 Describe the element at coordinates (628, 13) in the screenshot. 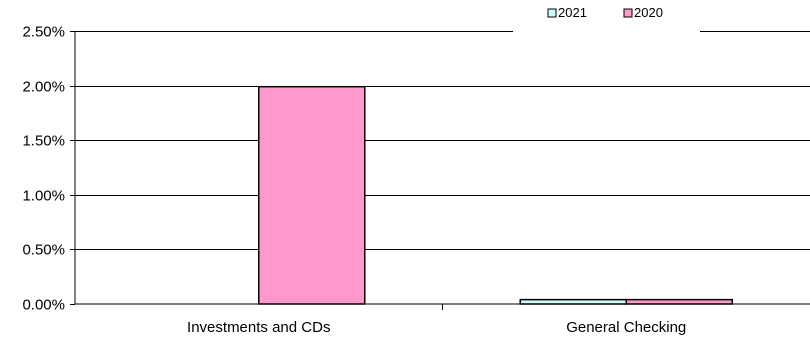

I see `legend-swatch-2020` at that location.